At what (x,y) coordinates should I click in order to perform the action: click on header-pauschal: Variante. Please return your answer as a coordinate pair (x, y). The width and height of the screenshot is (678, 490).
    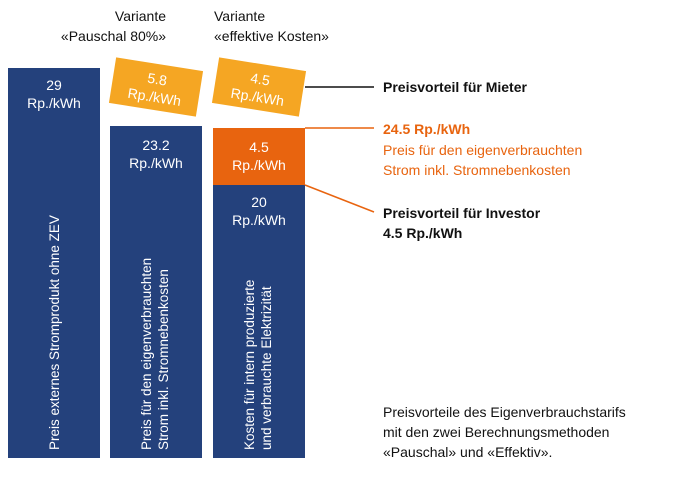
    Looking at the image, I should click on (138, 16).